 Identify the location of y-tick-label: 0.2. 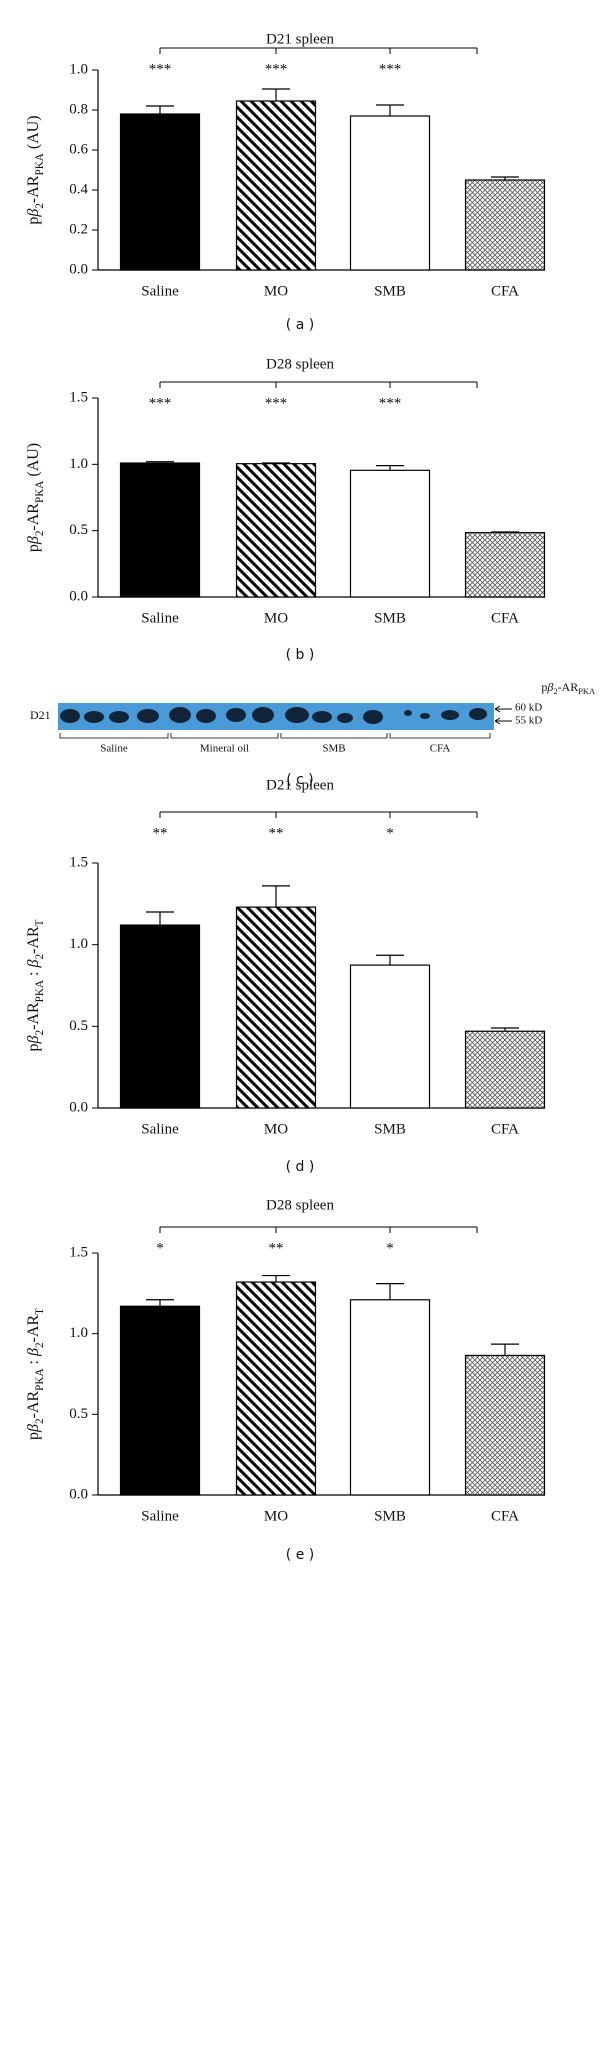
(78, 229).